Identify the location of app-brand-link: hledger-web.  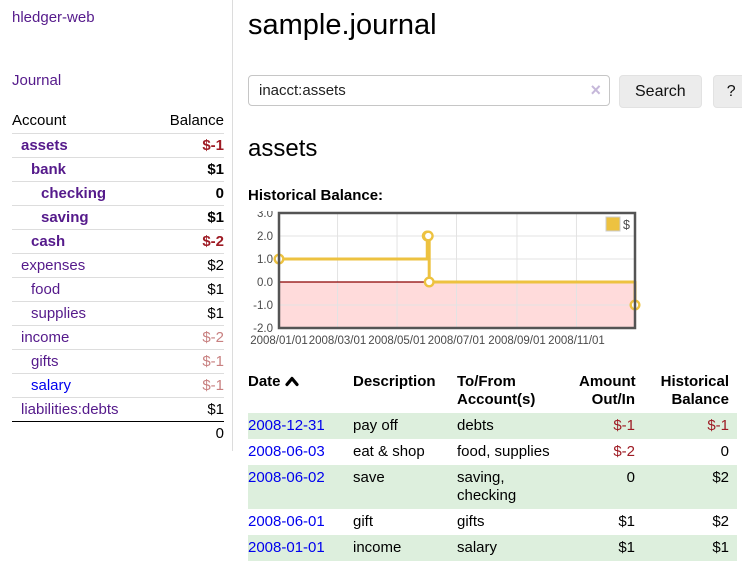
(53, 17).